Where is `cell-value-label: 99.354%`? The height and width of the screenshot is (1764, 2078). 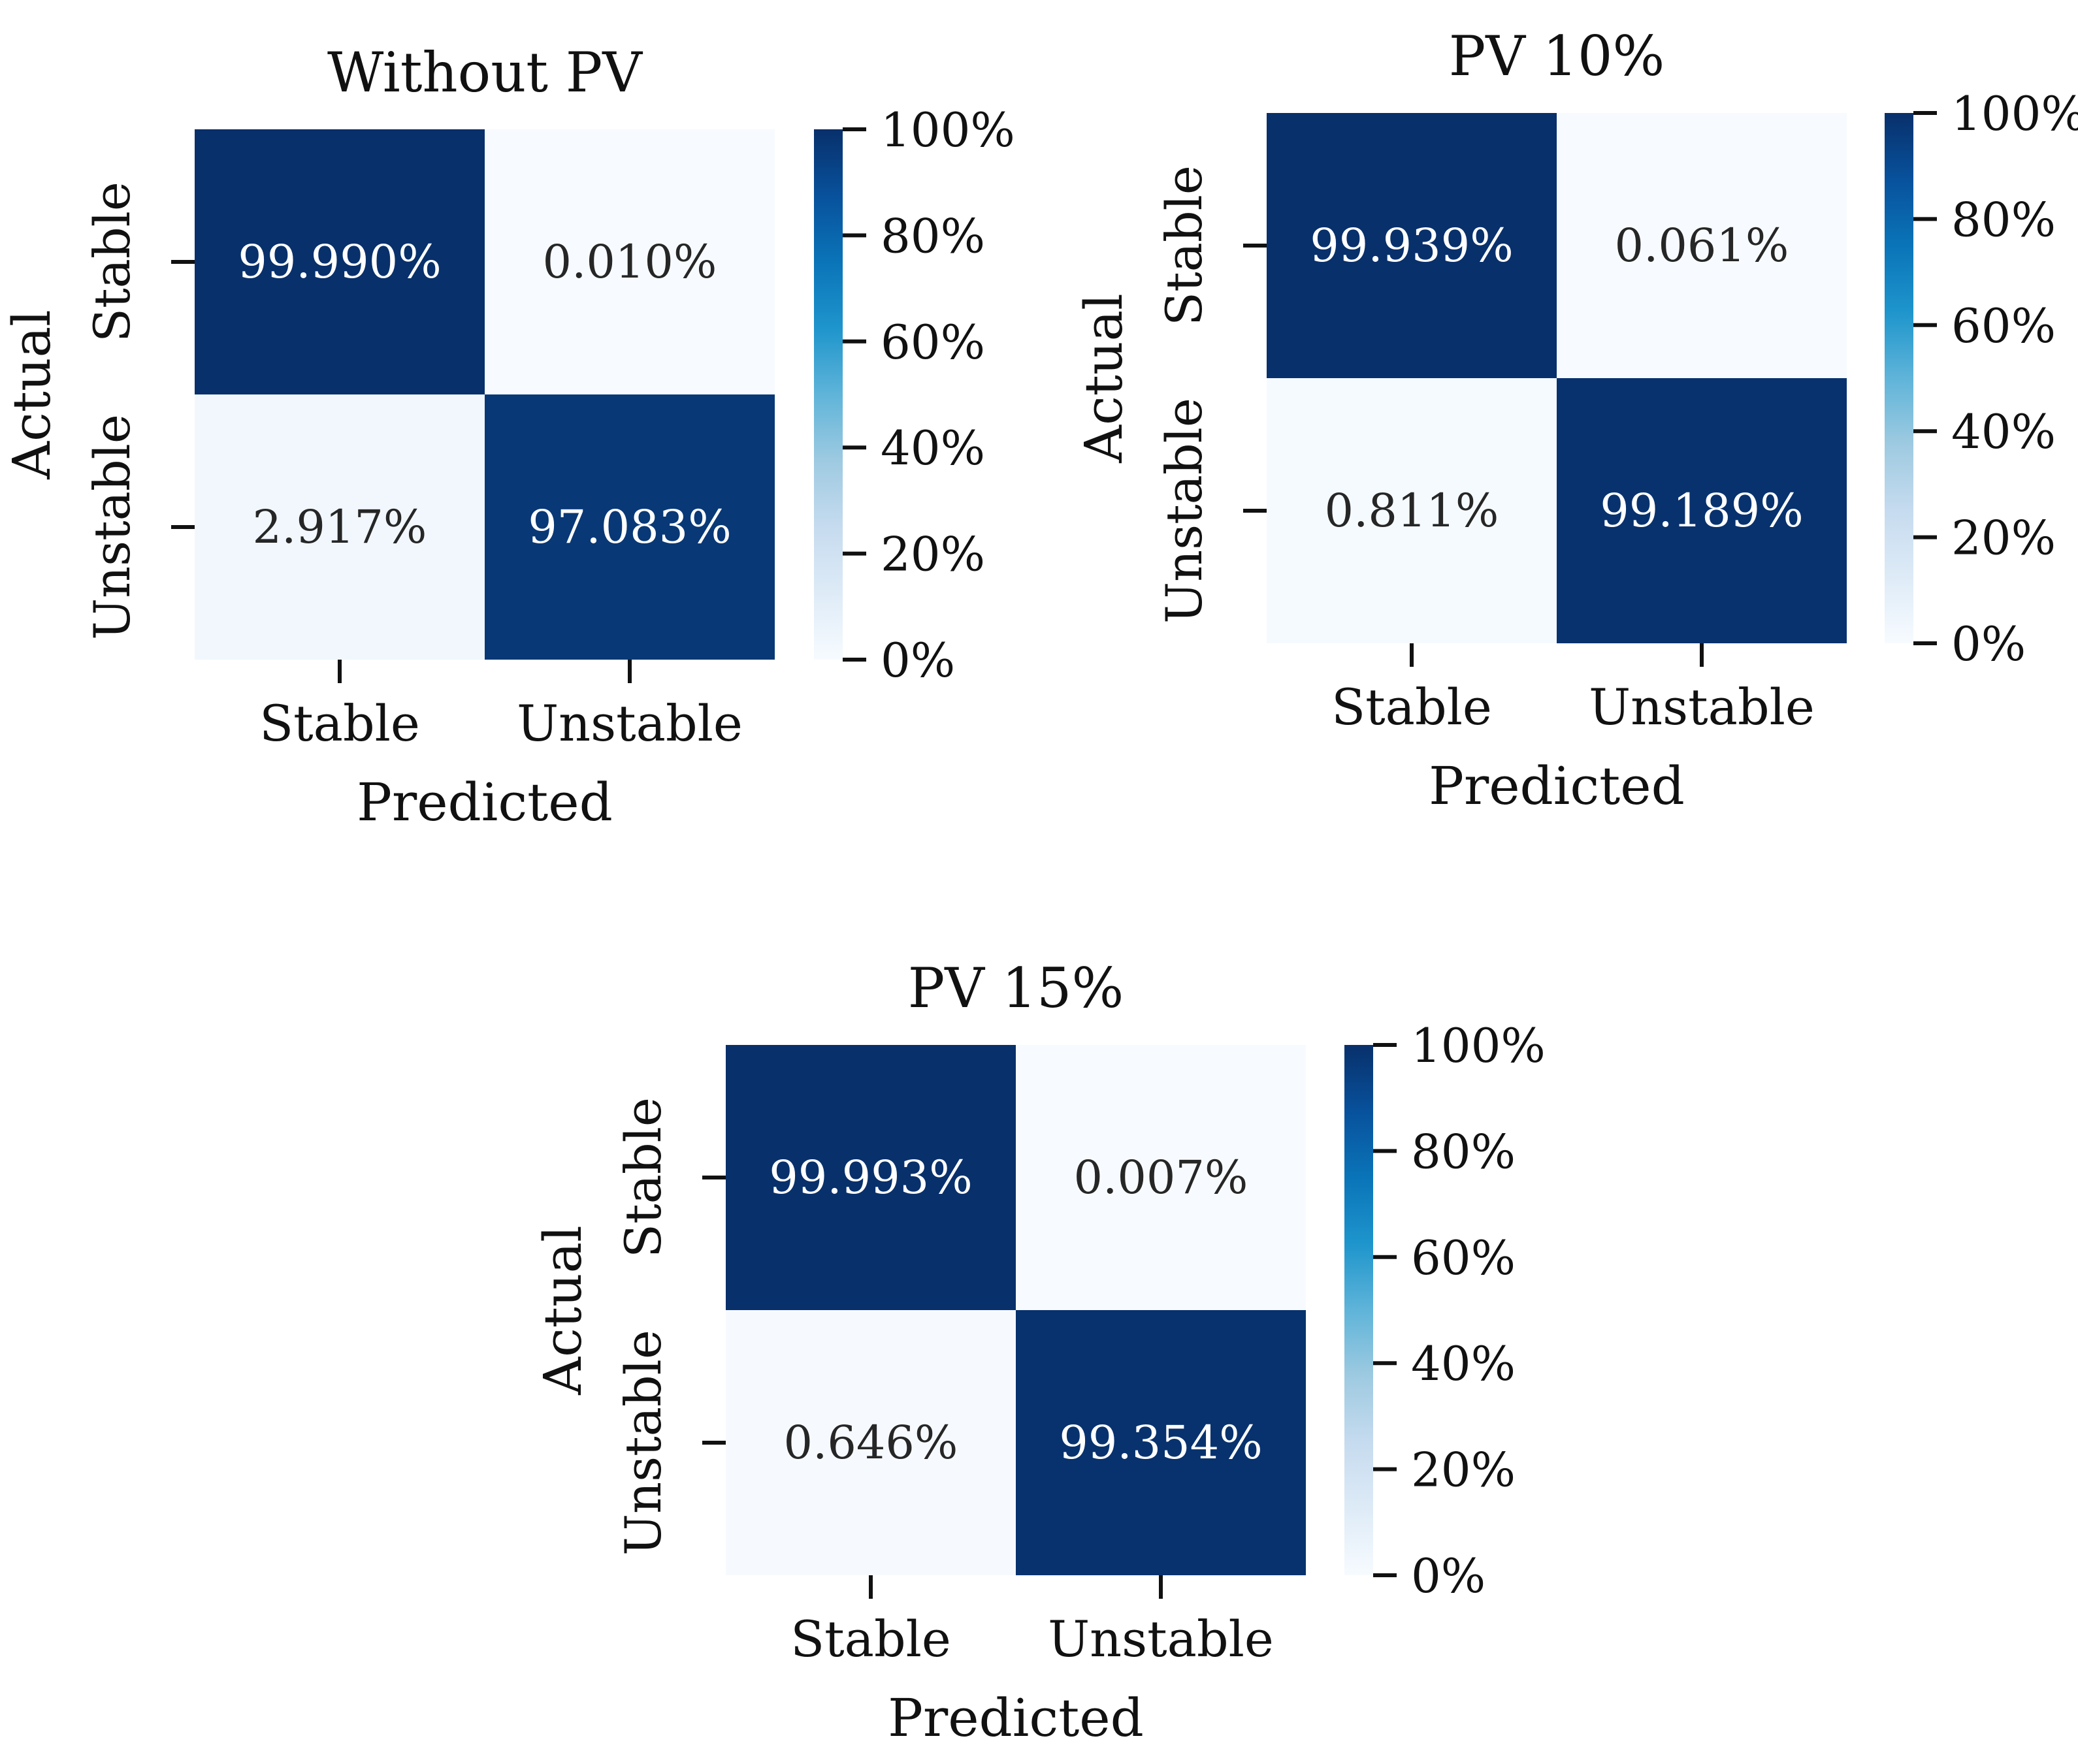 cell-value-label: 99.354% is located at coordinates (1161, 1442).